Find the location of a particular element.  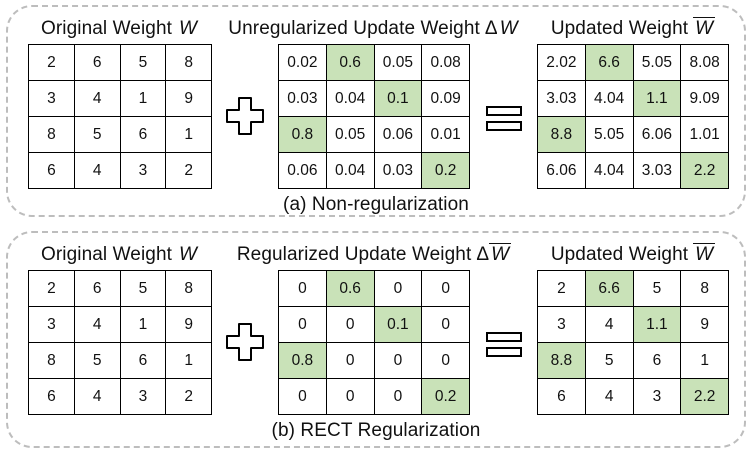

matrix-row: 0 0 0 0.2 is located at coordinates (374, 396).